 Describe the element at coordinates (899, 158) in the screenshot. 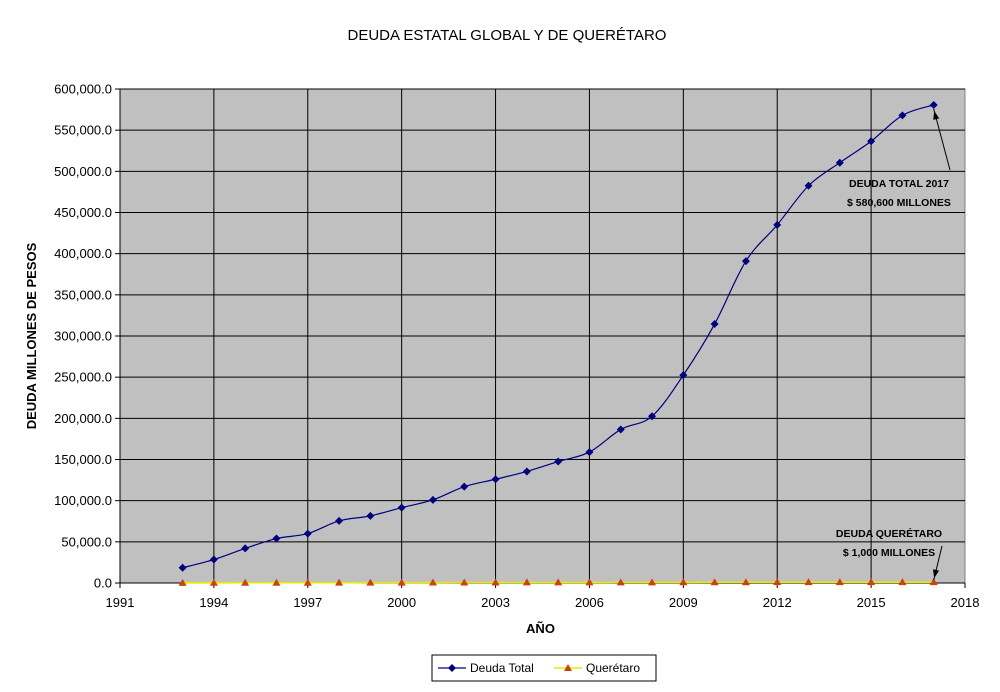

I see `annotation: DEUDA TOTAL 2017 $ 580,600 MILLONES` at that location.